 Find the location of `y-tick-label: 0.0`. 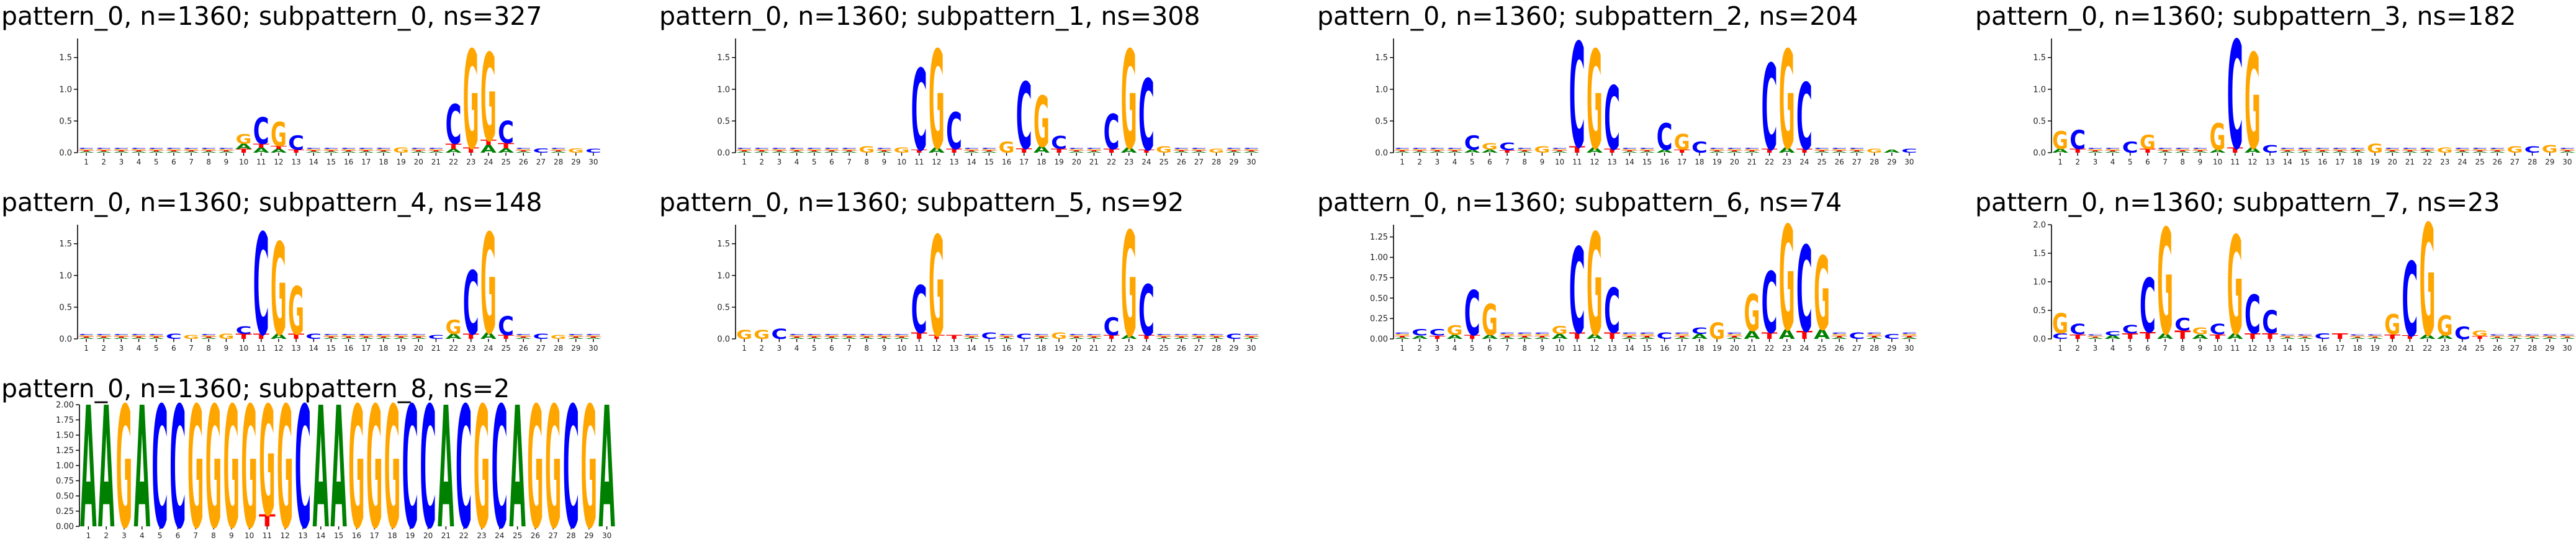

y-tick-label: 0.0 is located at coordinates (723, 154).